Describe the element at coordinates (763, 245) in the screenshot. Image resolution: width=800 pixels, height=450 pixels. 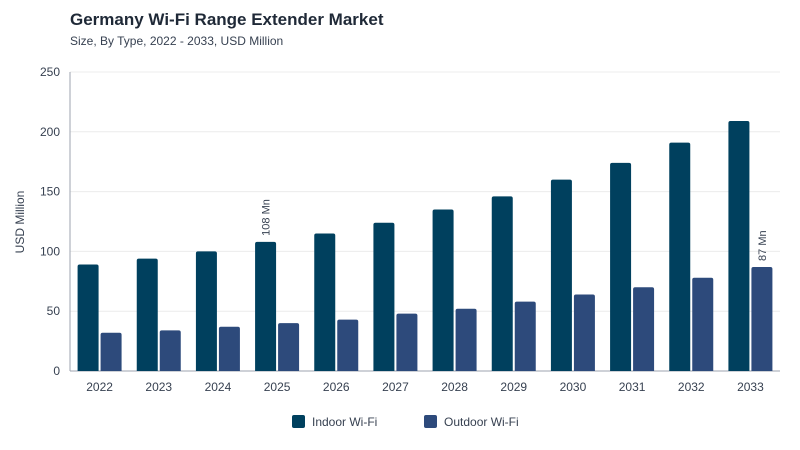
I see `data-label: 87 Mn` at that location.